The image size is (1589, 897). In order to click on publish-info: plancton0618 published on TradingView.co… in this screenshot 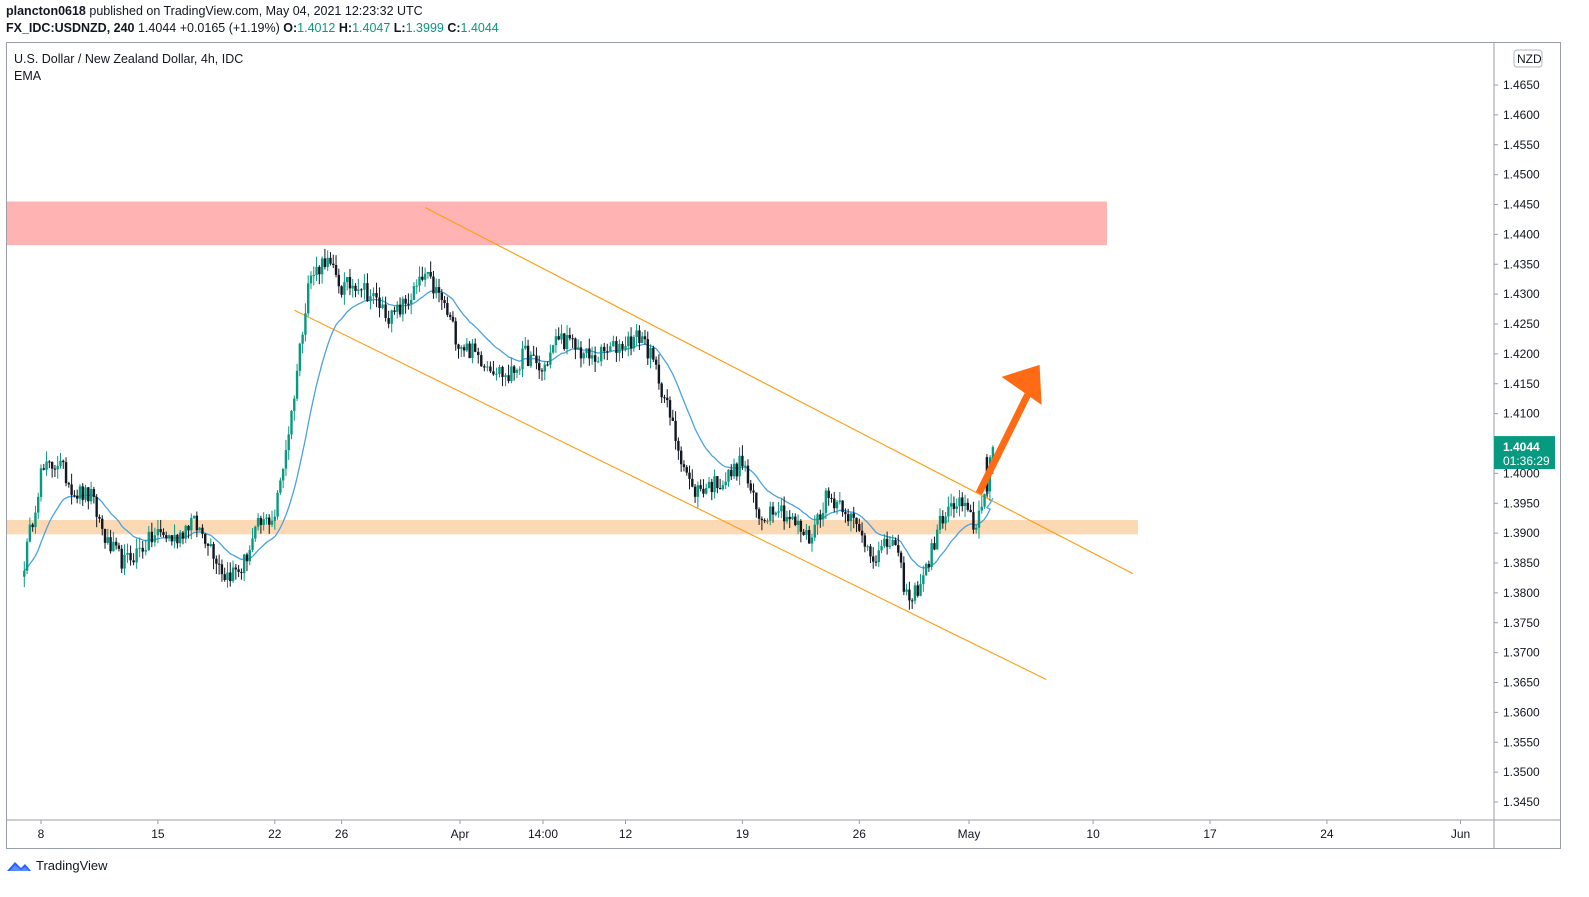, I will do `click(214, 11)`.